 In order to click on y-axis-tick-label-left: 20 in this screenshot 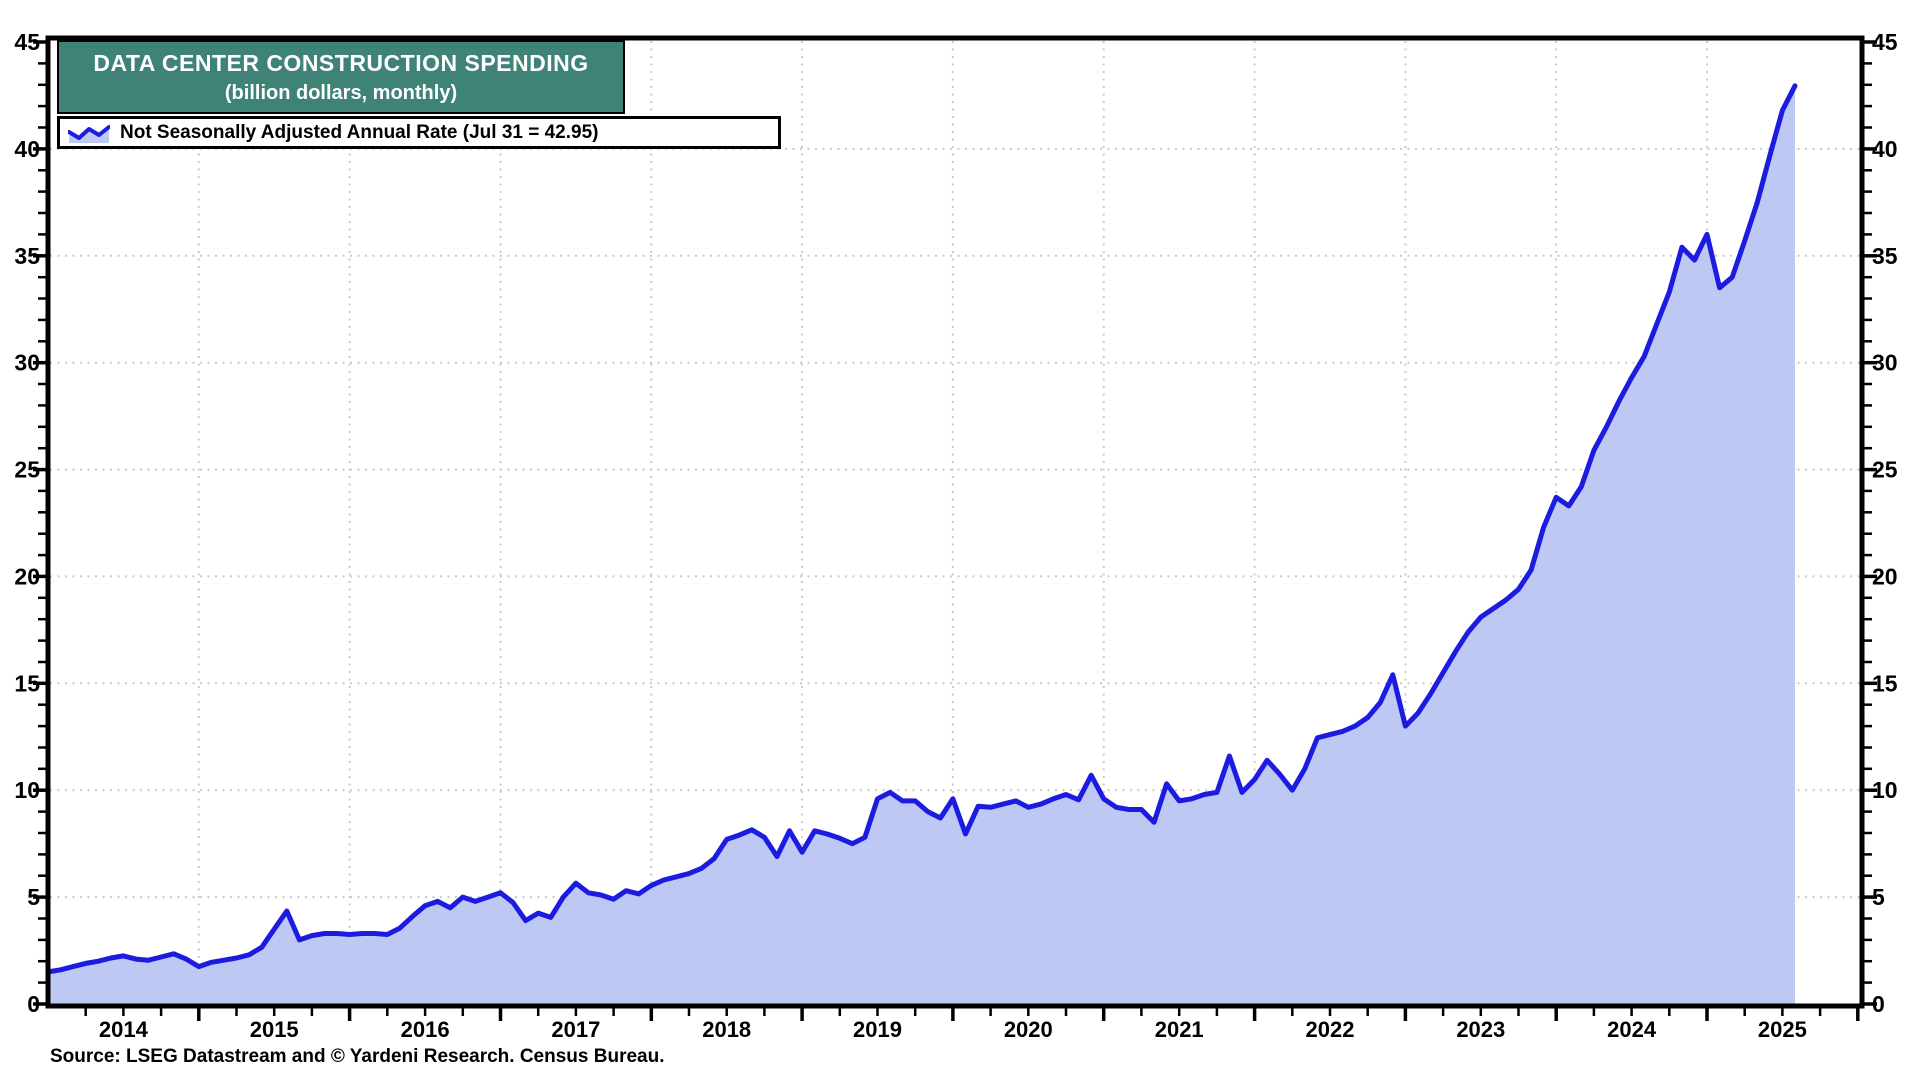, I will do `click(27, 576)`.